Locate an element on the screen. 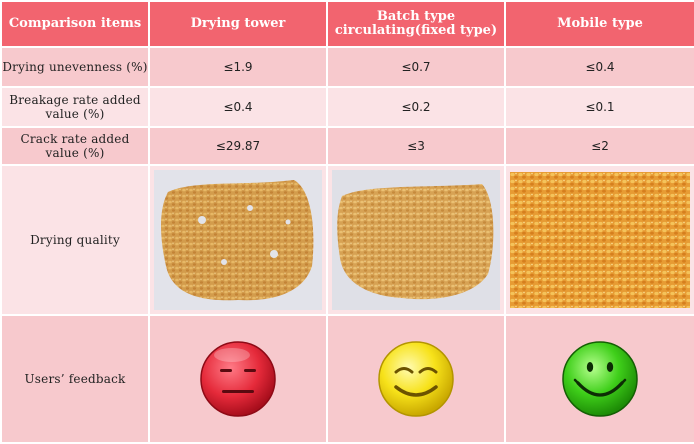  header-comparison-items: Comparison items is located at coordinates (75, 24).